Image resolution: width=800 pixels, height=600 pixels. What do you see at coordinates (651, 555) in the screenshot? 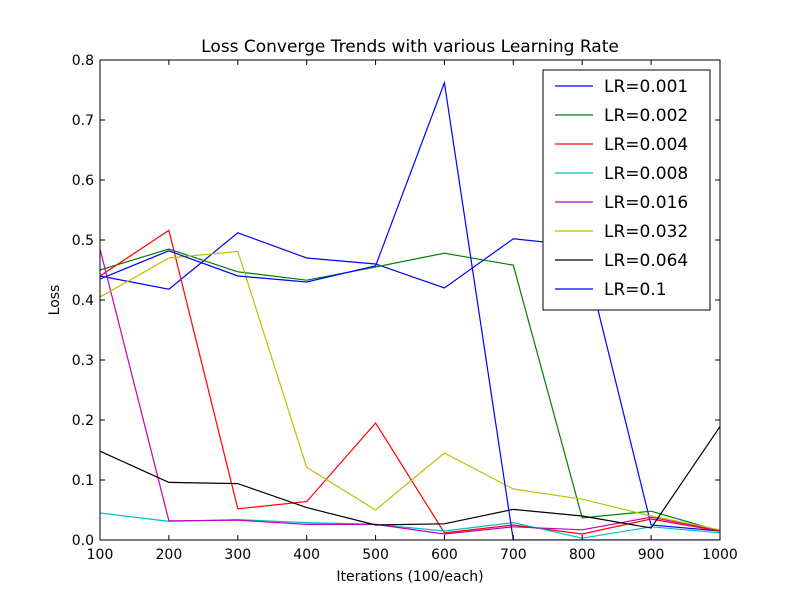
I see `x-tick-label: 900` at bounding box center [651, 555].